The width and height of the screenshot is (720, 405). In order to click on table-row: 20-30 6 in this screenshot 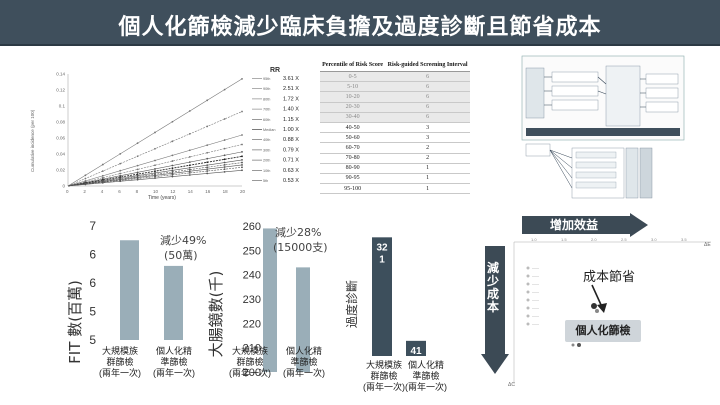, I will do `click(395, 107)`.